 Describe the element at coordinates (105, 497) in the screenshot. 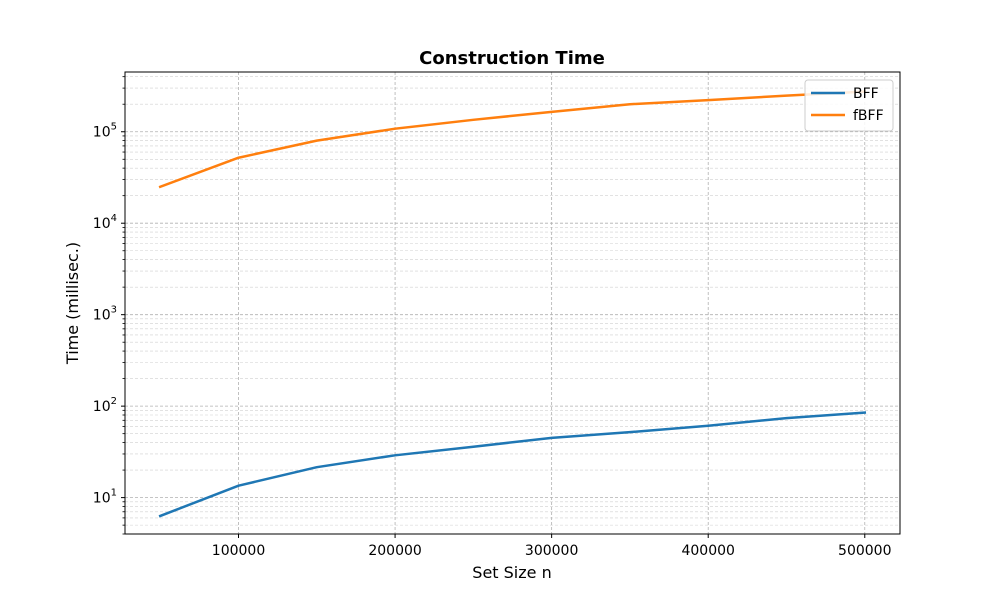

I see `y-tick-label: 10¹` at that location.